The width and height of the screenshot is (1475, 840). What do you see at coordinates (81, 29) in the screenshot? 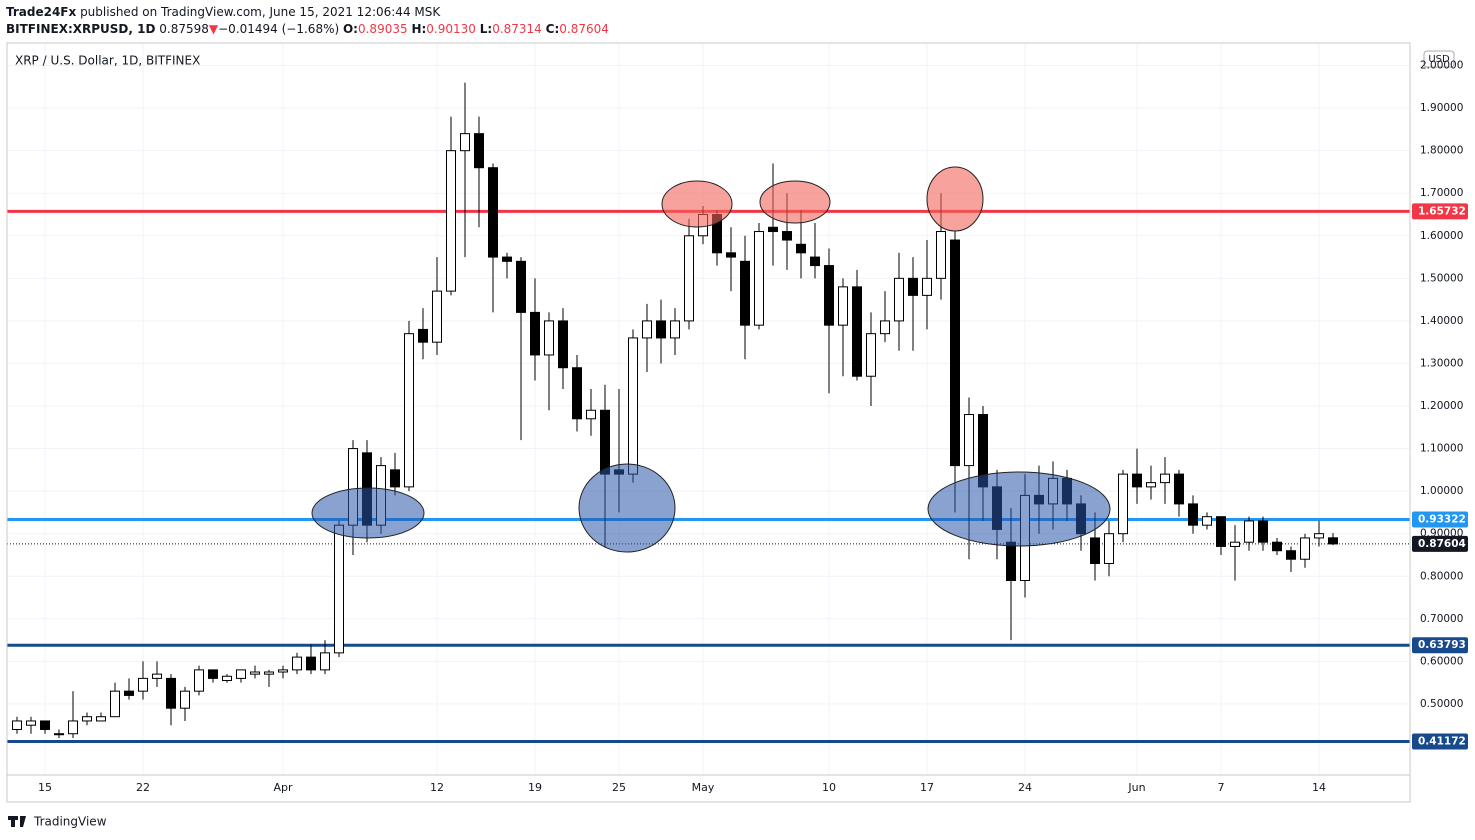
I see `symbol: BITFINEX:XRPUSD, 1D` at bounding box center [81, 29].